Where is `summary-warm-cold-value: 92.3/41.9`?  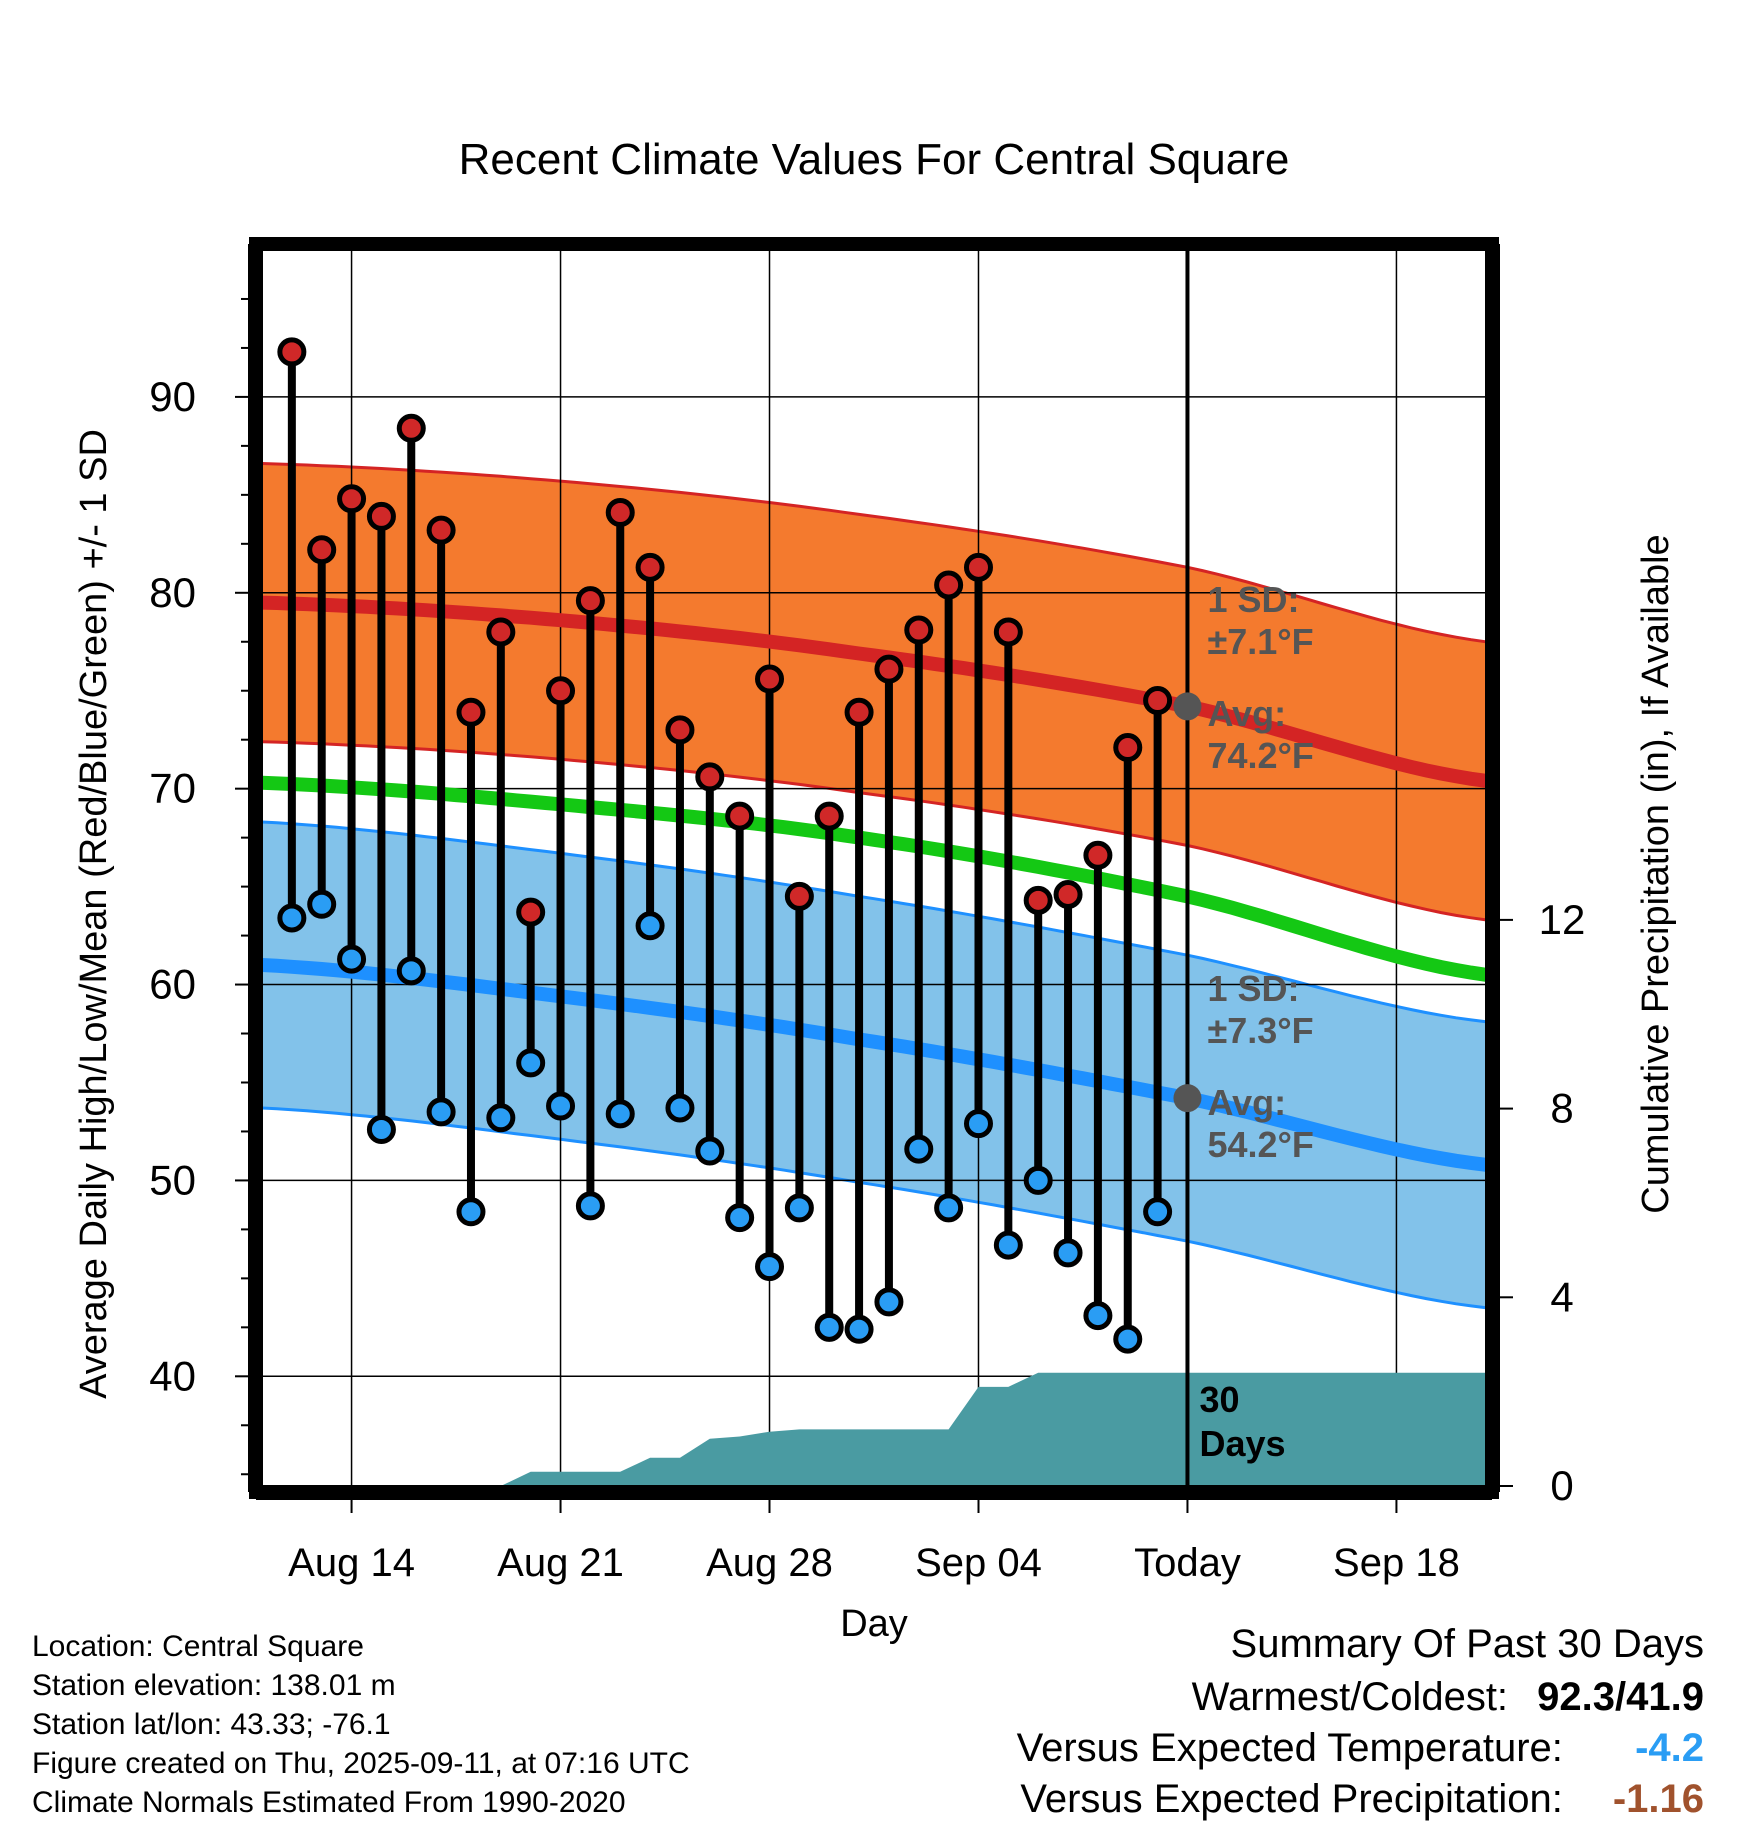 summary-warm-cold-value: 92.3/41.9 is located at coordinates (1620, 1697).